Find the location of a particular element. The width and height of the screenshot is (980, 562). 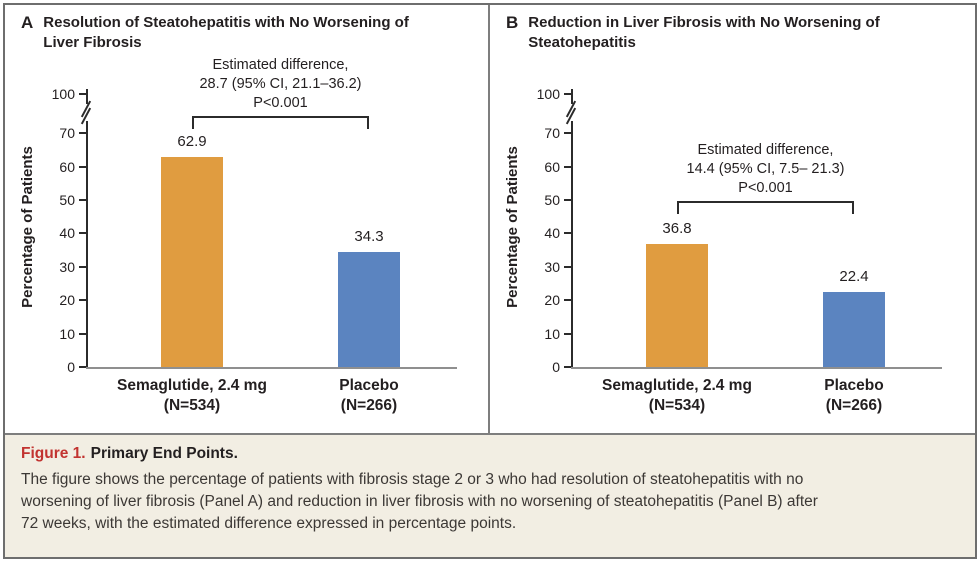

caption-heading: Figure 1. Primary End Points. is located at coordinates (490, 454).